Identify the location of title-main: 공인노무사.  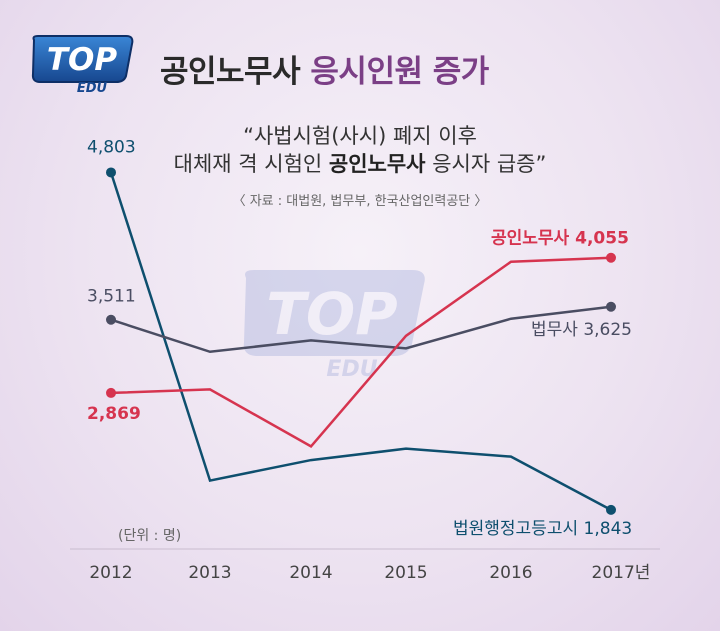
(230, 72).